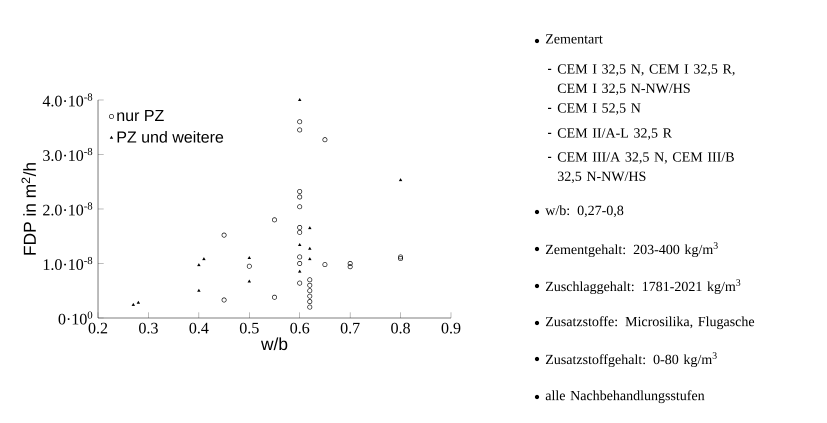  Describe the element at coordinates (584, 211) in the screenshot. I see `text: w/b: 0,27-0,8` at that location.